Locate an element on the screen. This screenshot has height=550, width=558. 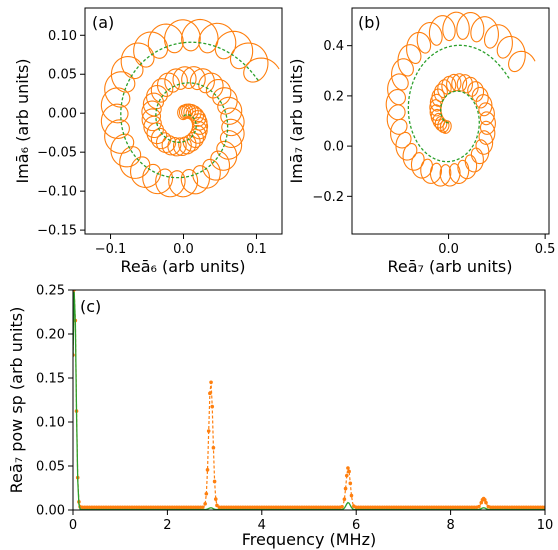
panel-a-label: (a) is located at coordinates (103, 22).